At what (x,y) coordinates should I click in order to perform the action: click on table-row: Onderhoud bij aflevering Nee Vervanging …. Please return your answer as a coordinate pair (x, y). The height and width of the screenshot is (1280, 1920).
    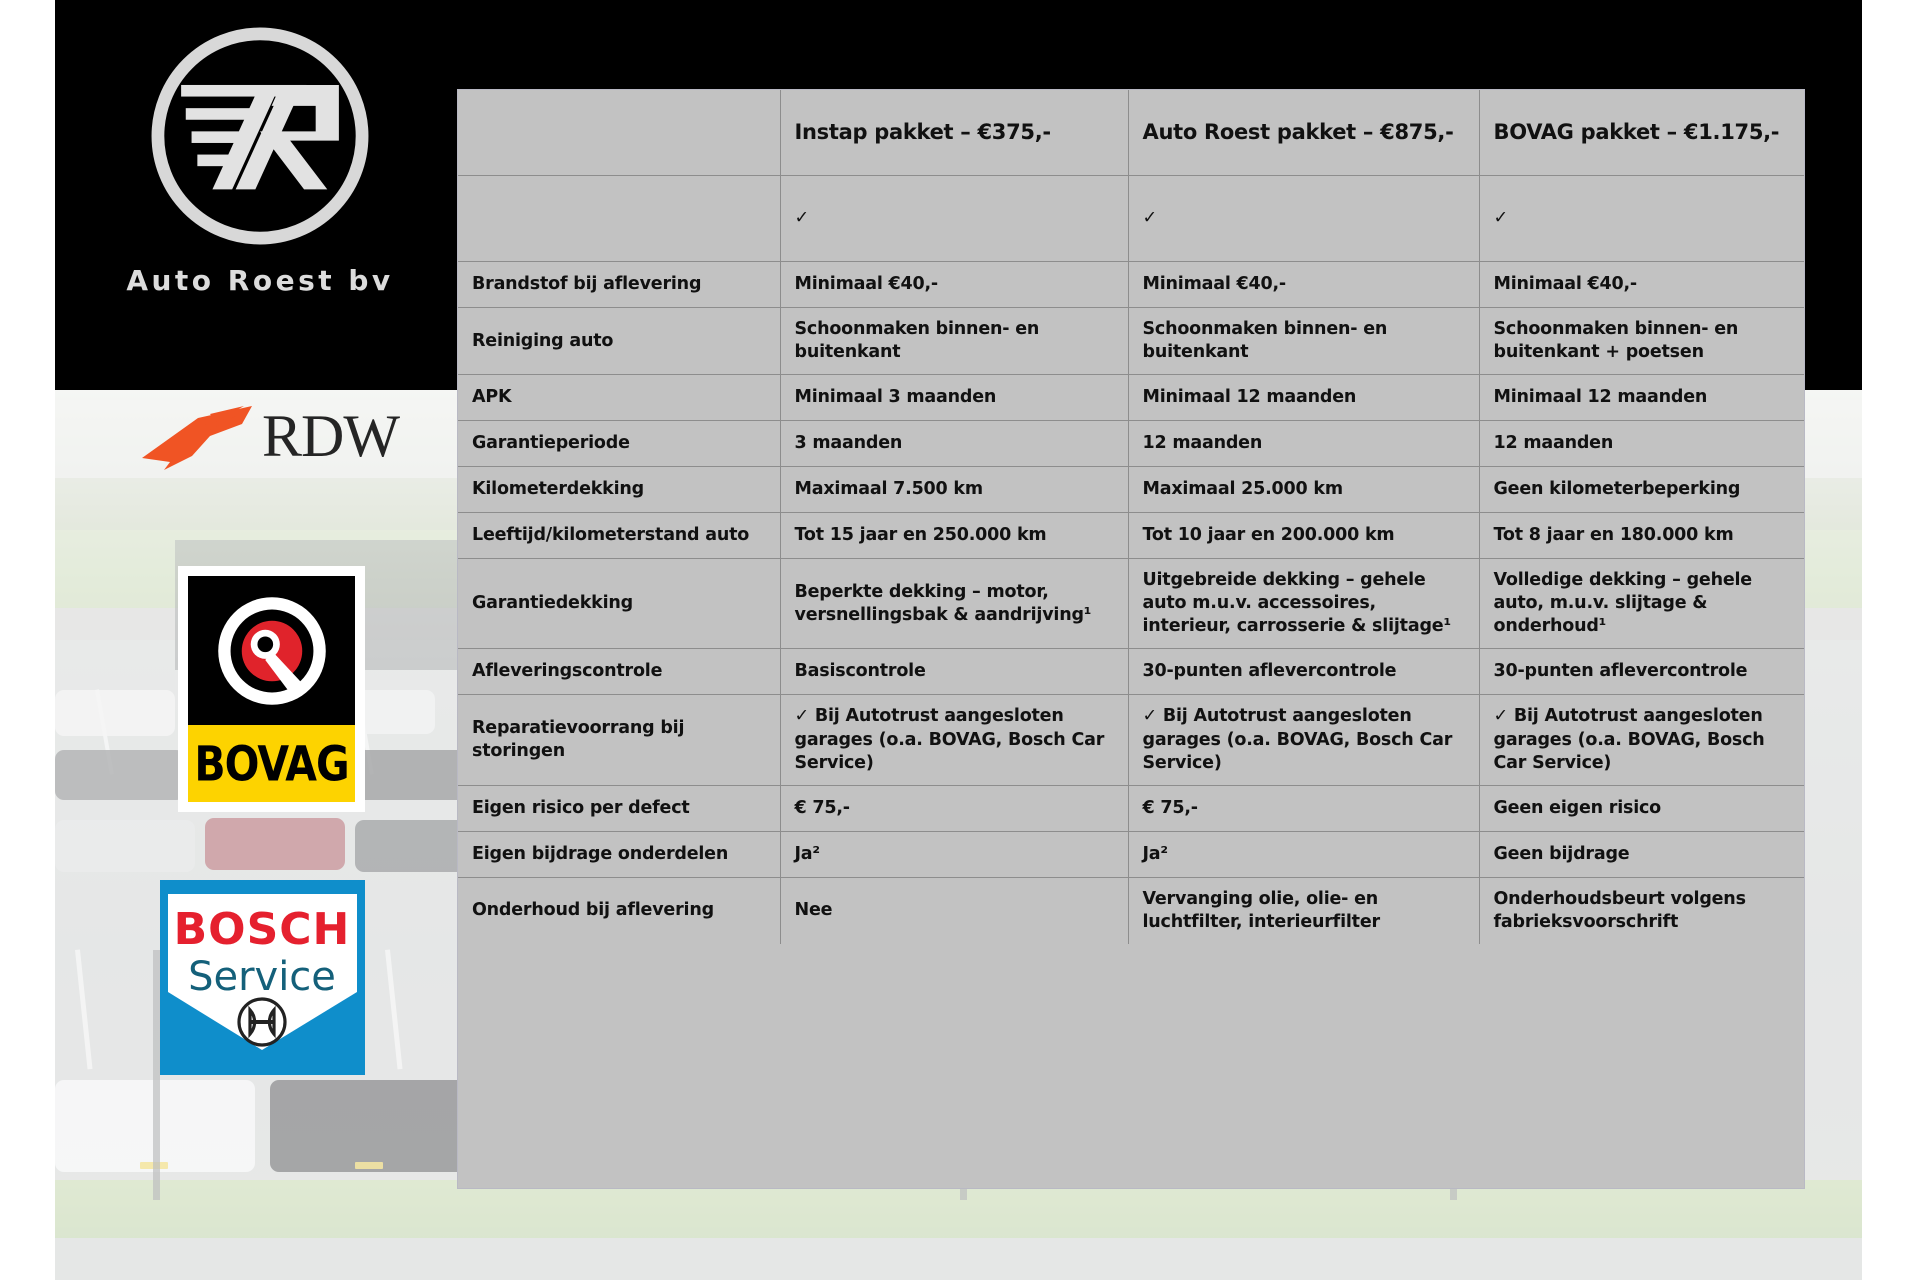
    Looking at the image, I should click on (1131, 910).